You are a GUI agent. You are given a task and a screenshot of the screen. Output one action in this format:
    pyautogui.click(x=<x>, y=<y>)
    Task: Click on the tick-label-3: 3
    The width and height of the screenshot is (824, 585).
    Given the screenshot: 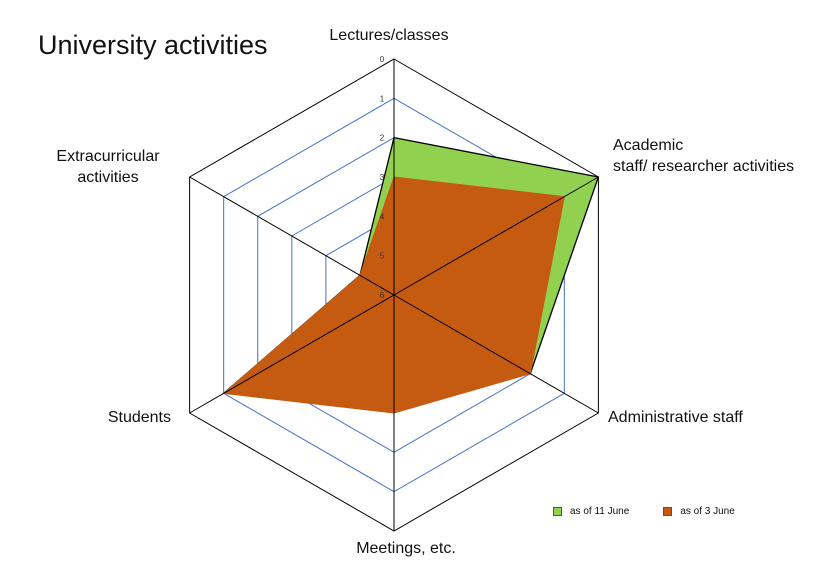 What is the action you would take?
    pyautogui.click(x=382, y=177)
    